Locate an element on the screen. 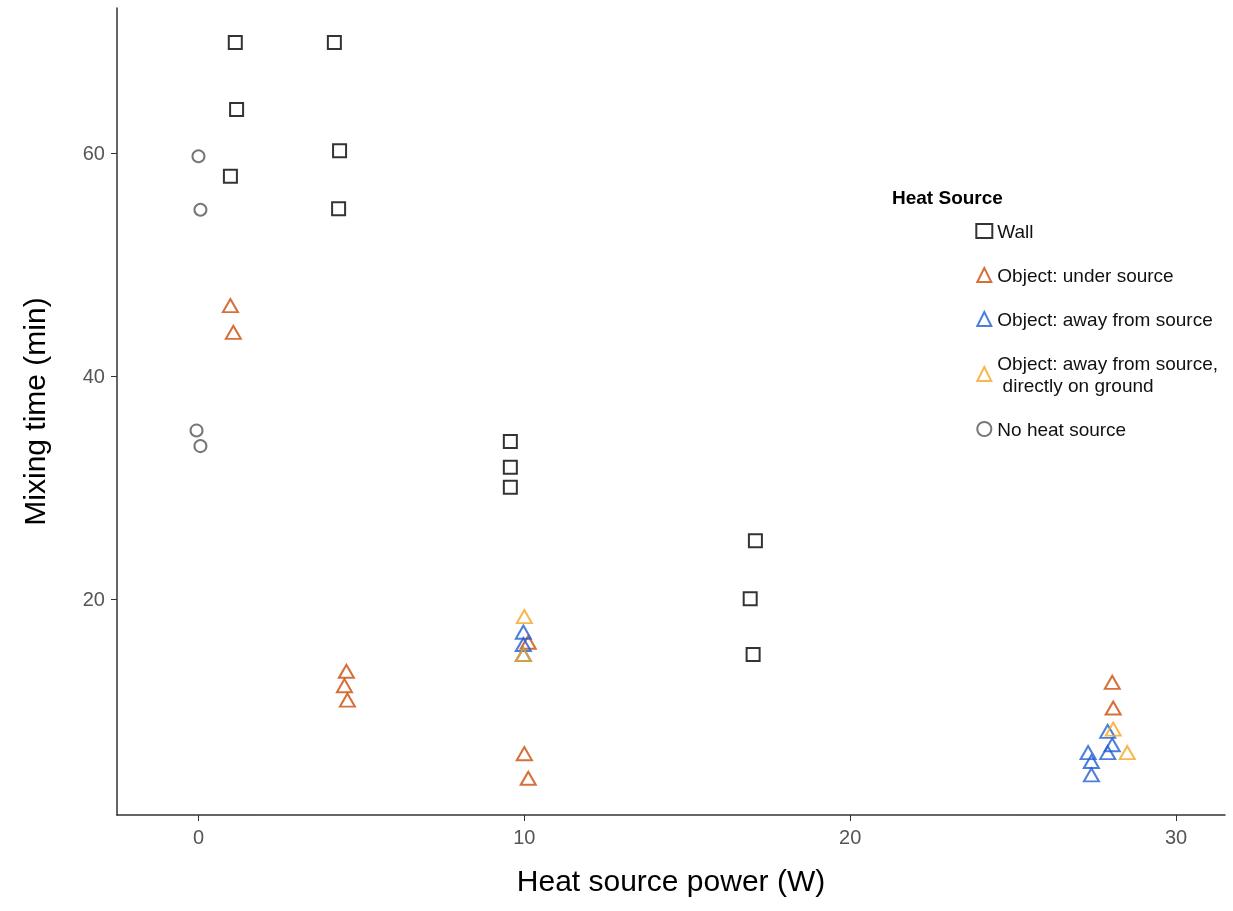  y-tick-label: 40 is located at coordinates (93, 375).